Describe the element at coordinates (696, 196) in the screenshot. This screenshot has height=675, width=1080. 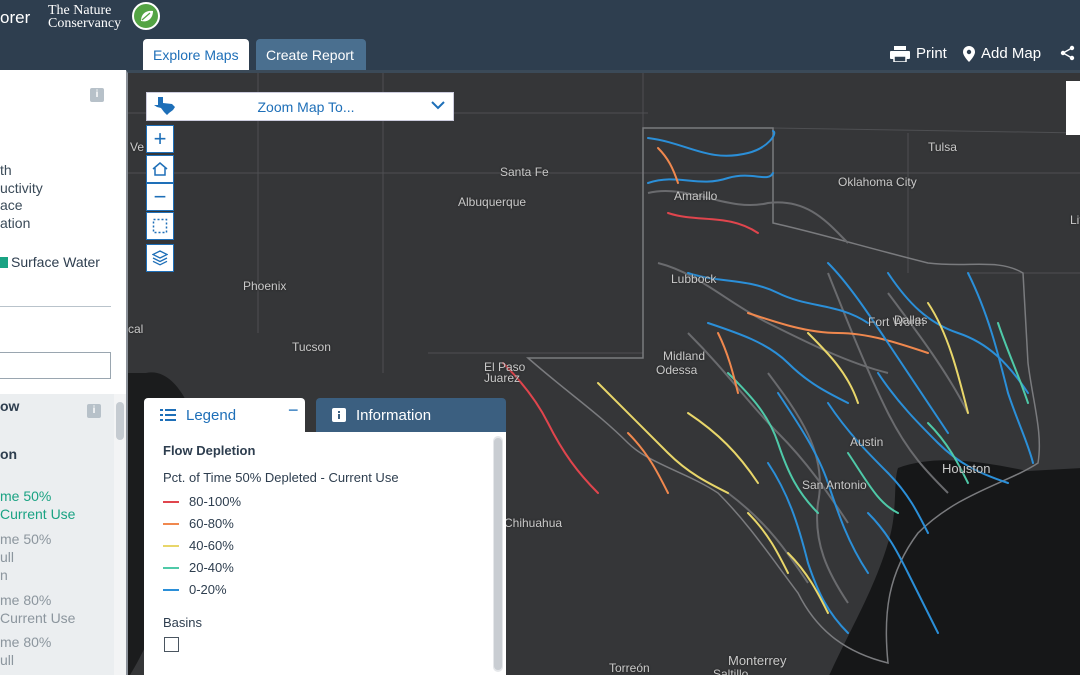
I see `city-label: Amarillo` at that location.